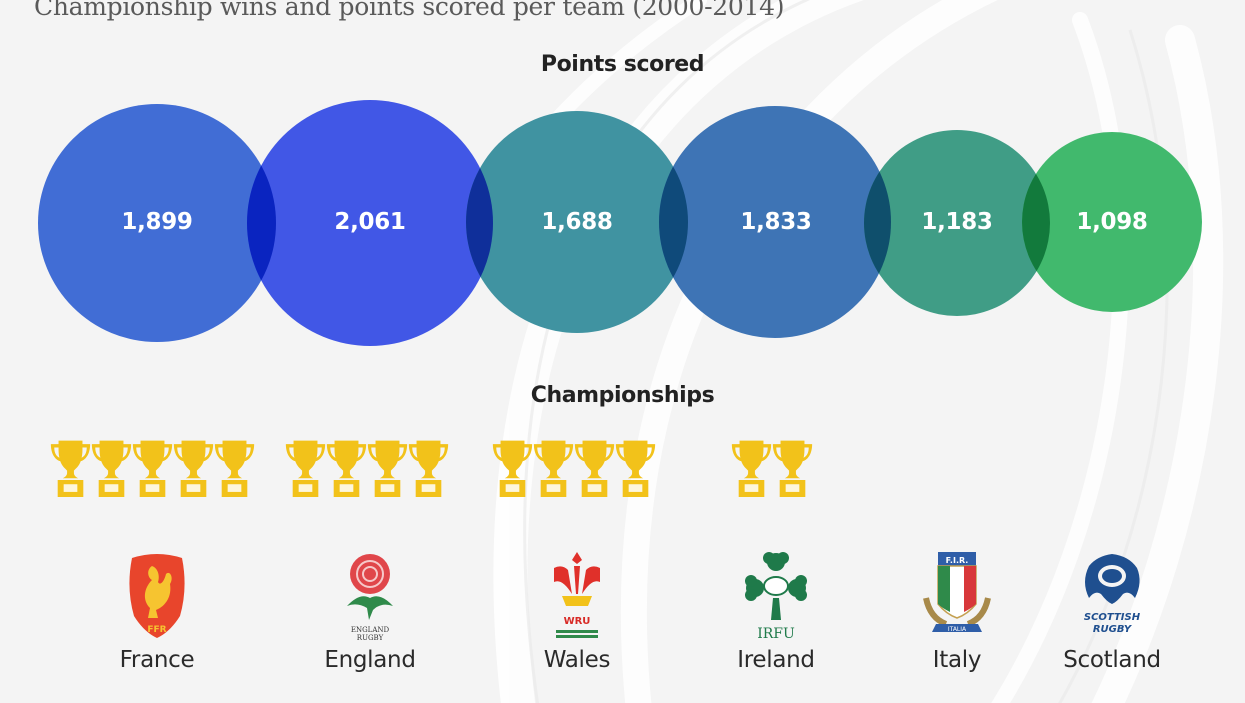 The width and height of the screenshot is (1245, 703). Describe the element at coordinates (370, 598) in the screenshot. I see `england-rose-icon: ENGLAND RUGBY` at that location.